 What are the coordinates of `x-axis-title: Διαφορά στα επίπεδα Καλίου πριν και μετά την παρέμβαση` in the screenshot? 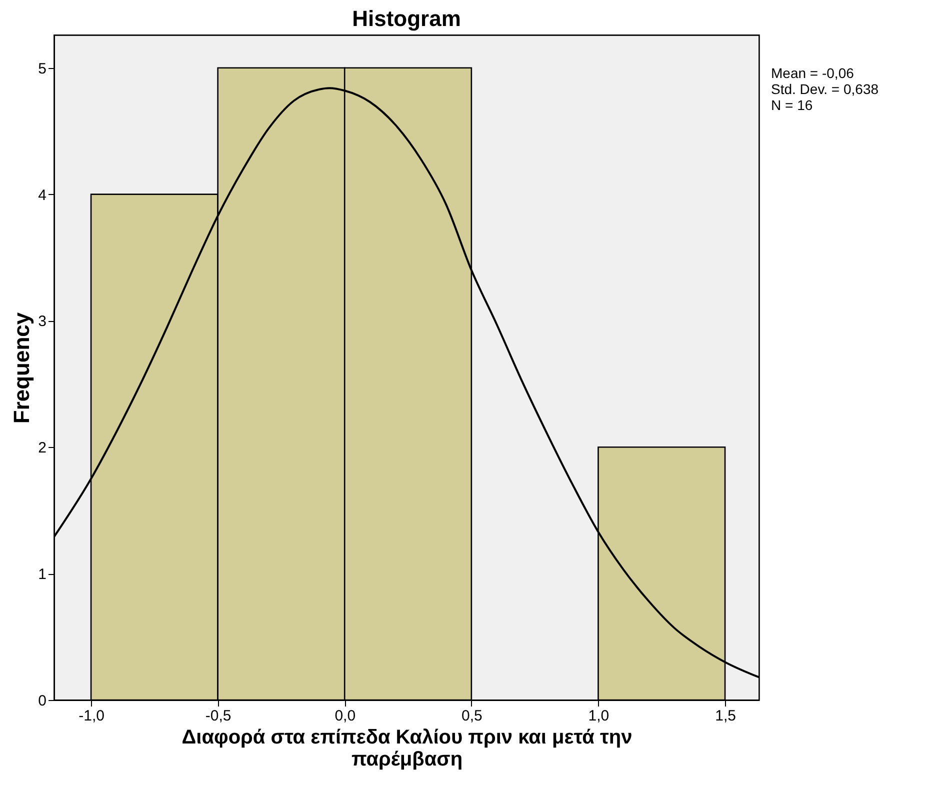 It's located at (407, 748).